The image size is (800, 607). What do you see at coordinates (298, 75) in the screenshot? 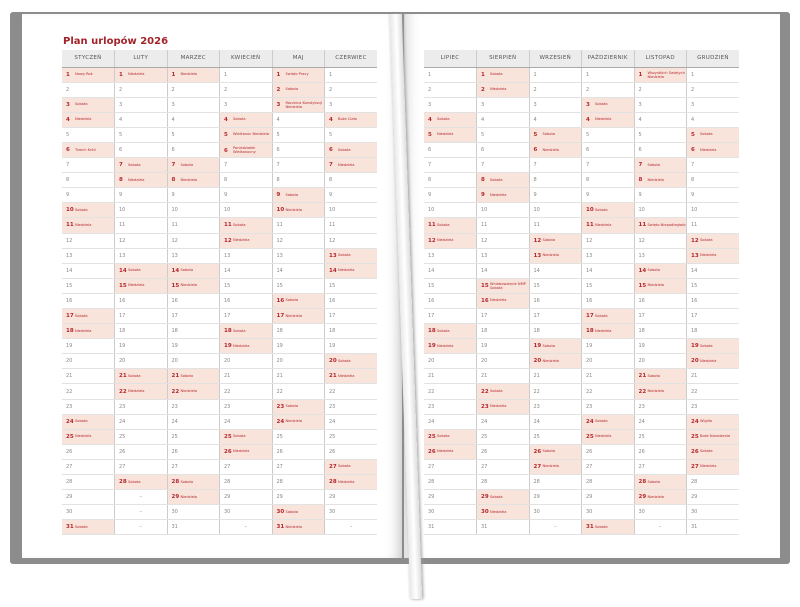
I see `day-cell: 1 Święto Pracy` at bounding box center [298, 75].